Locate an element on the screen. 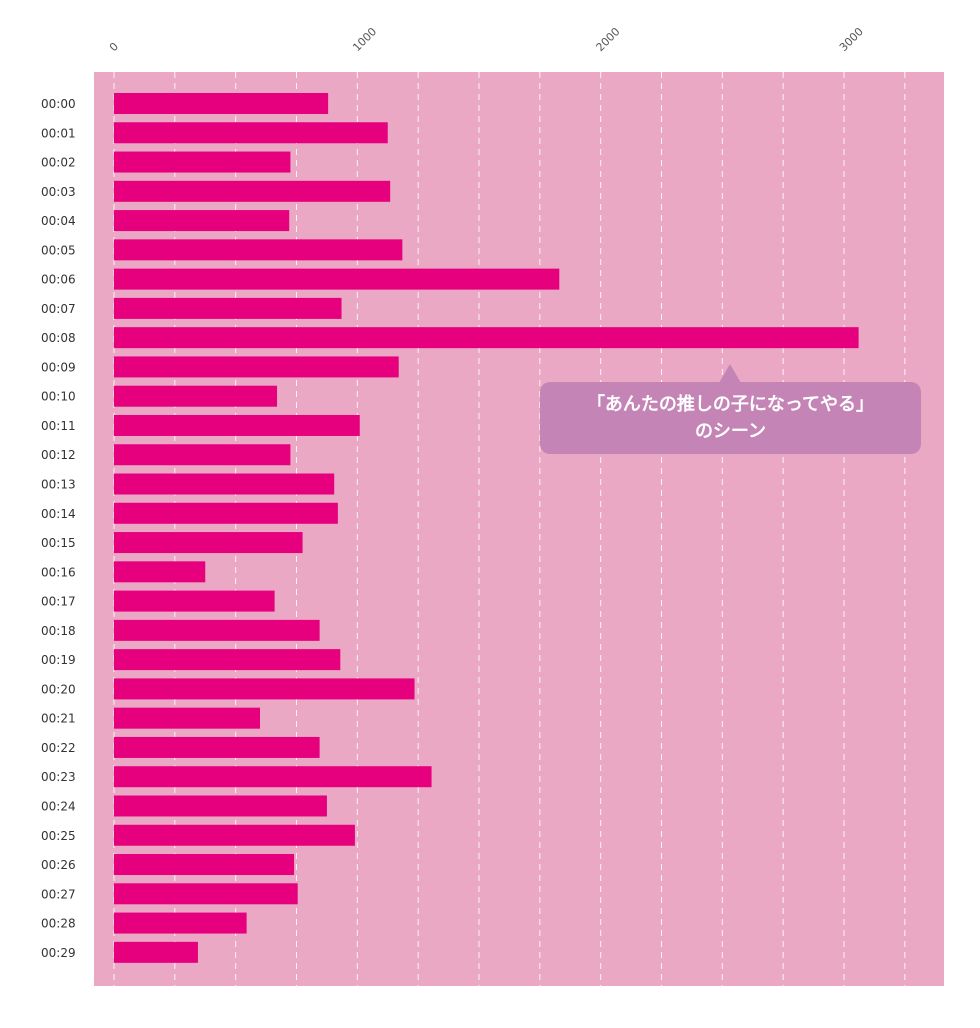  y-category-label: 00:16 is located at coordinates (58, 572).